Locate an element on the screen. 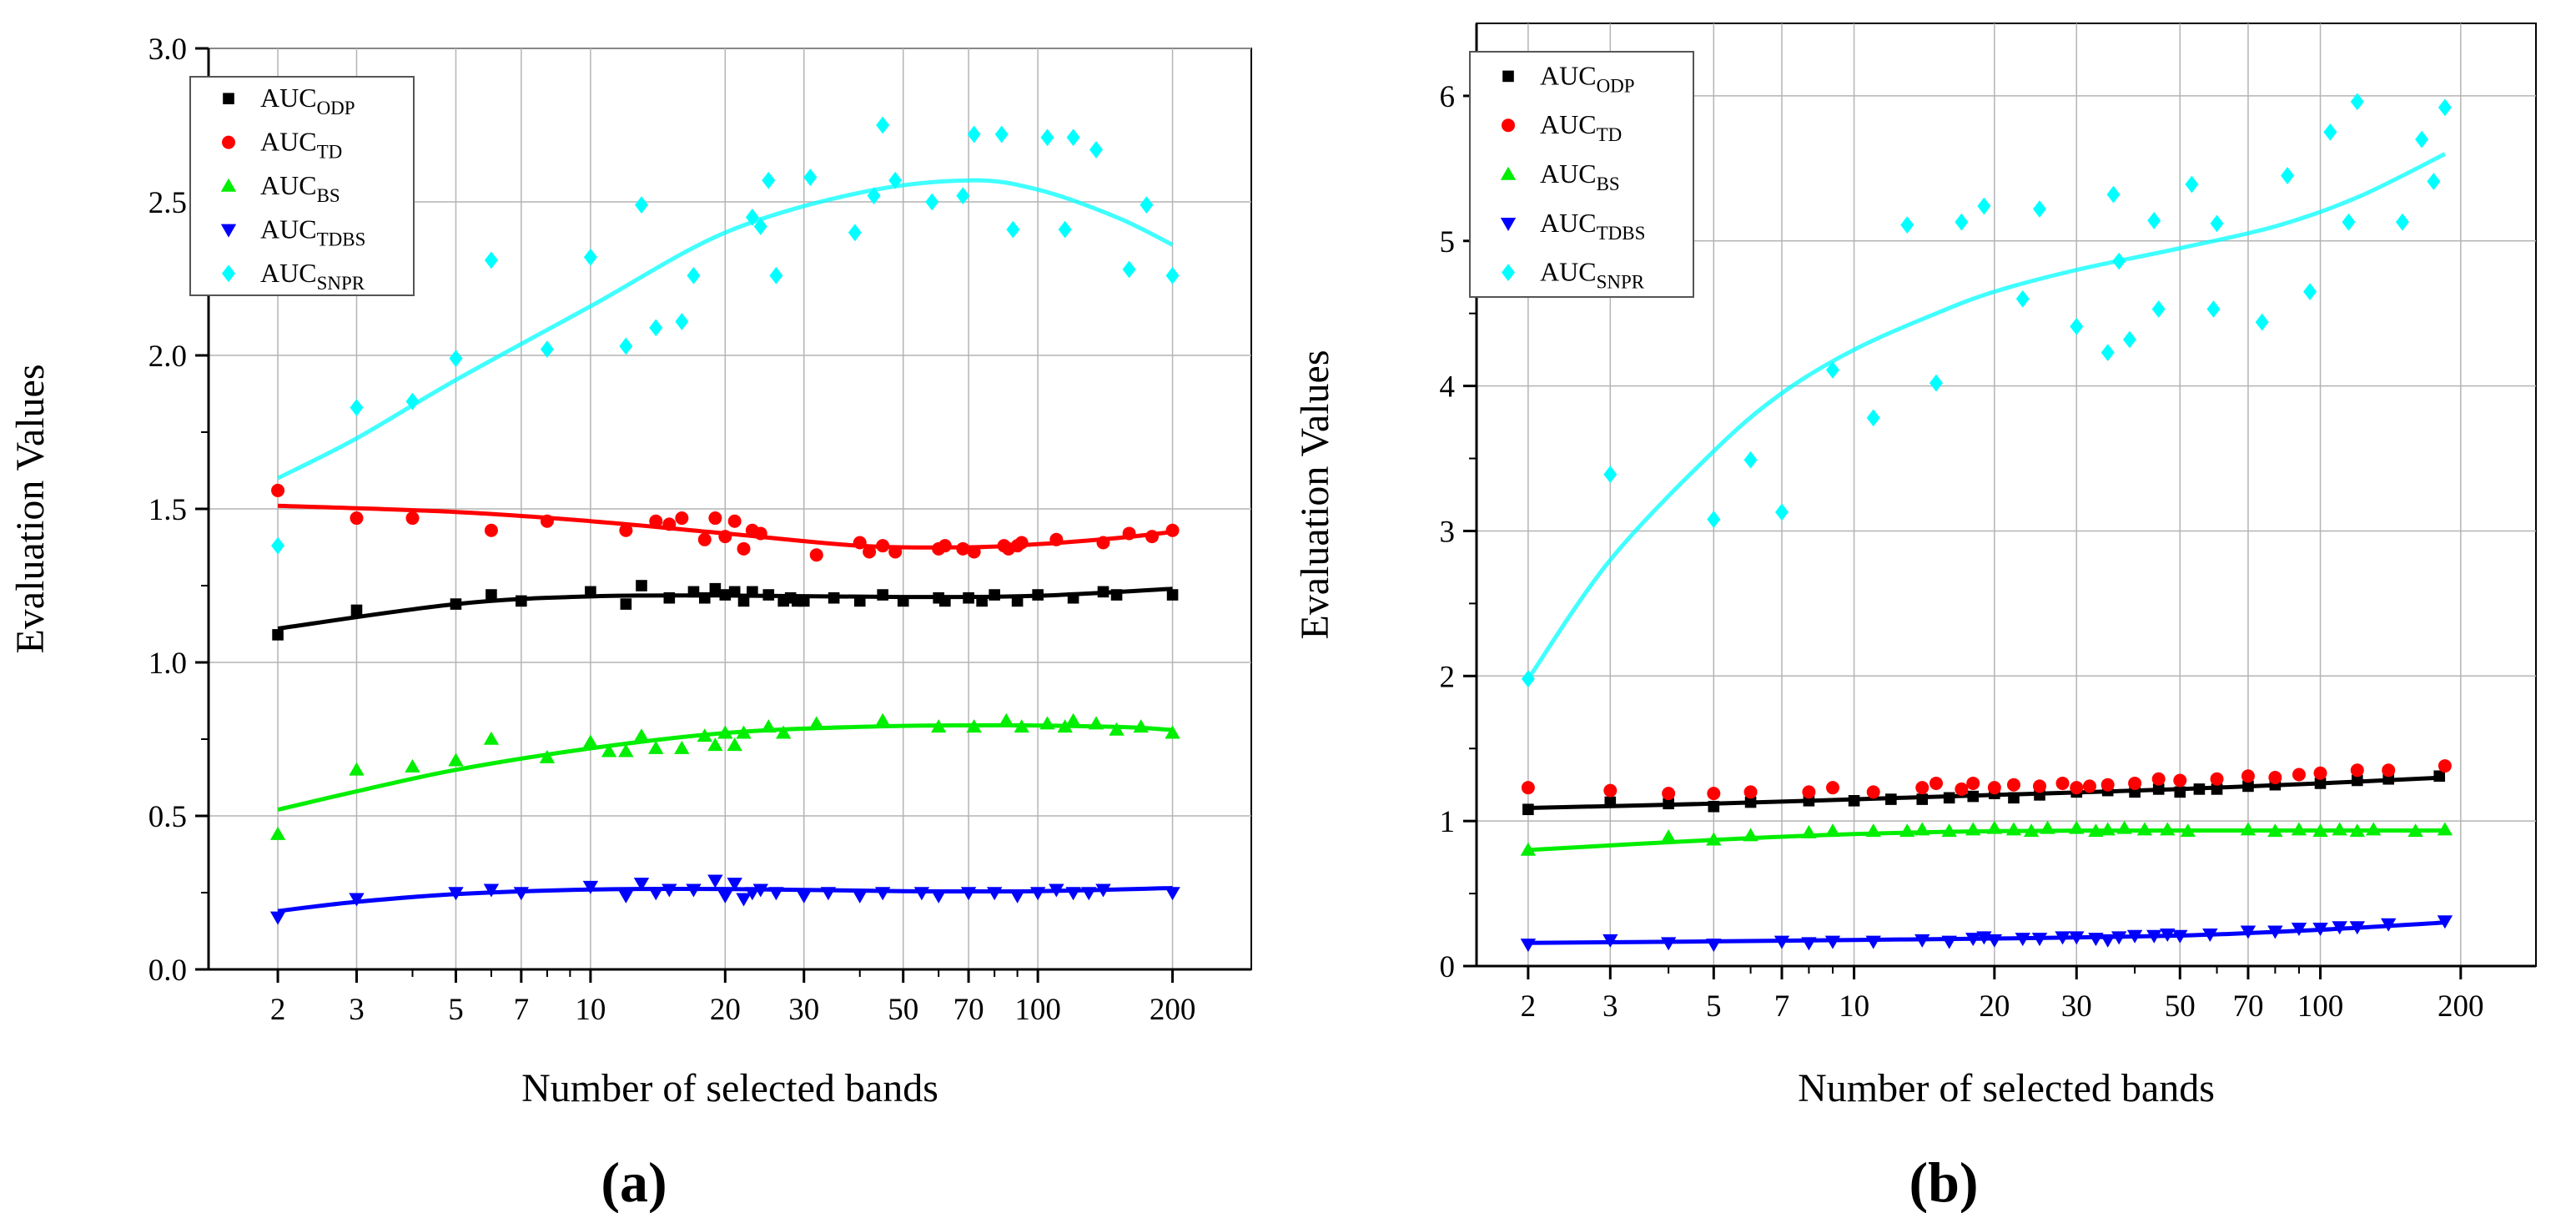 This screenshot has width=2576, height=1213. legend-entry-td: AUCTD is located at coordinates (301, 145).